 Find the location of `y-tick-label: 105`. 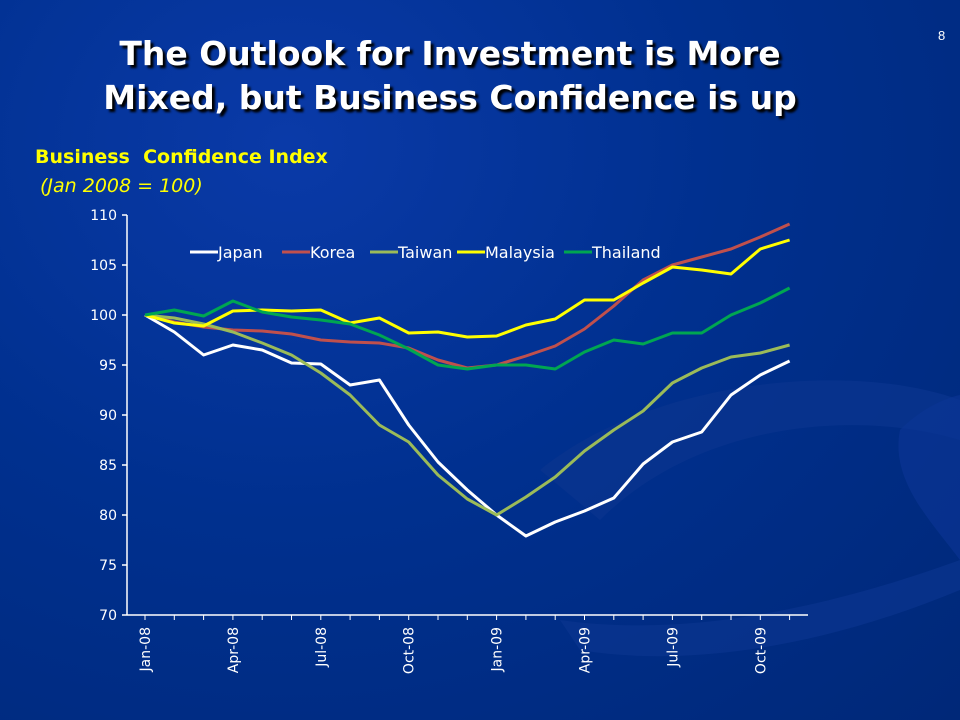

y-tick-label: 105 is located at coordinates (103, 266).